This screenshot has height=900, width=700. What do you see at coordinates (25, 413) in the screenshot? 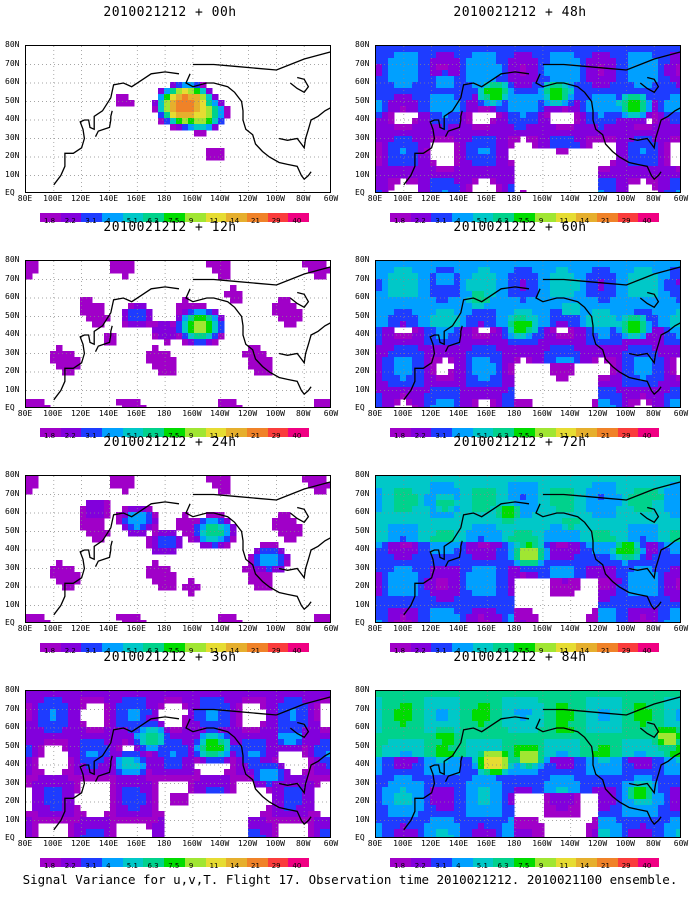
I see `x-tick-label: 80E` at bounding box center [25, 413].